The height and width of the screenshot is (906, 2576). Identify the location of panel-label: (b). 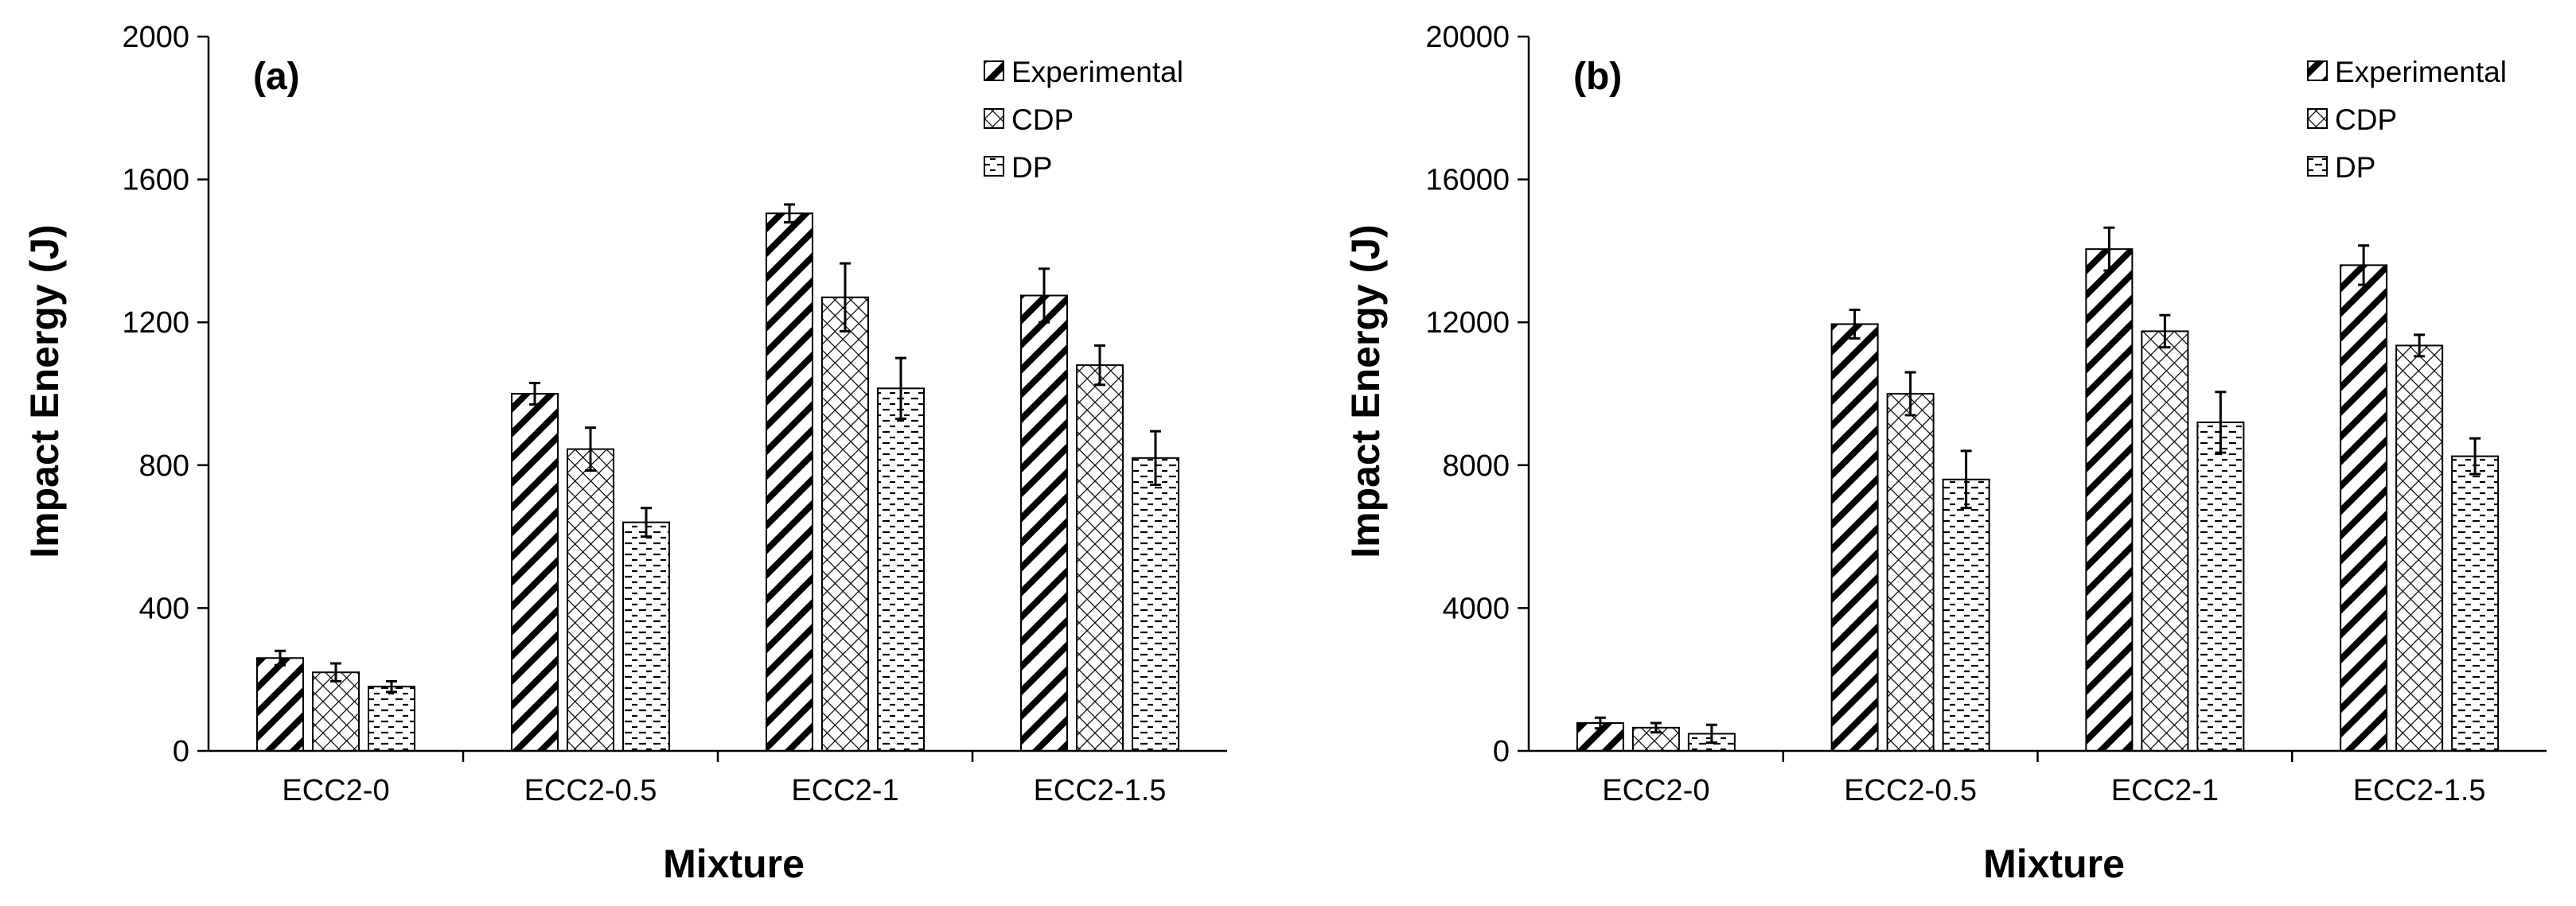
(1597, 77).